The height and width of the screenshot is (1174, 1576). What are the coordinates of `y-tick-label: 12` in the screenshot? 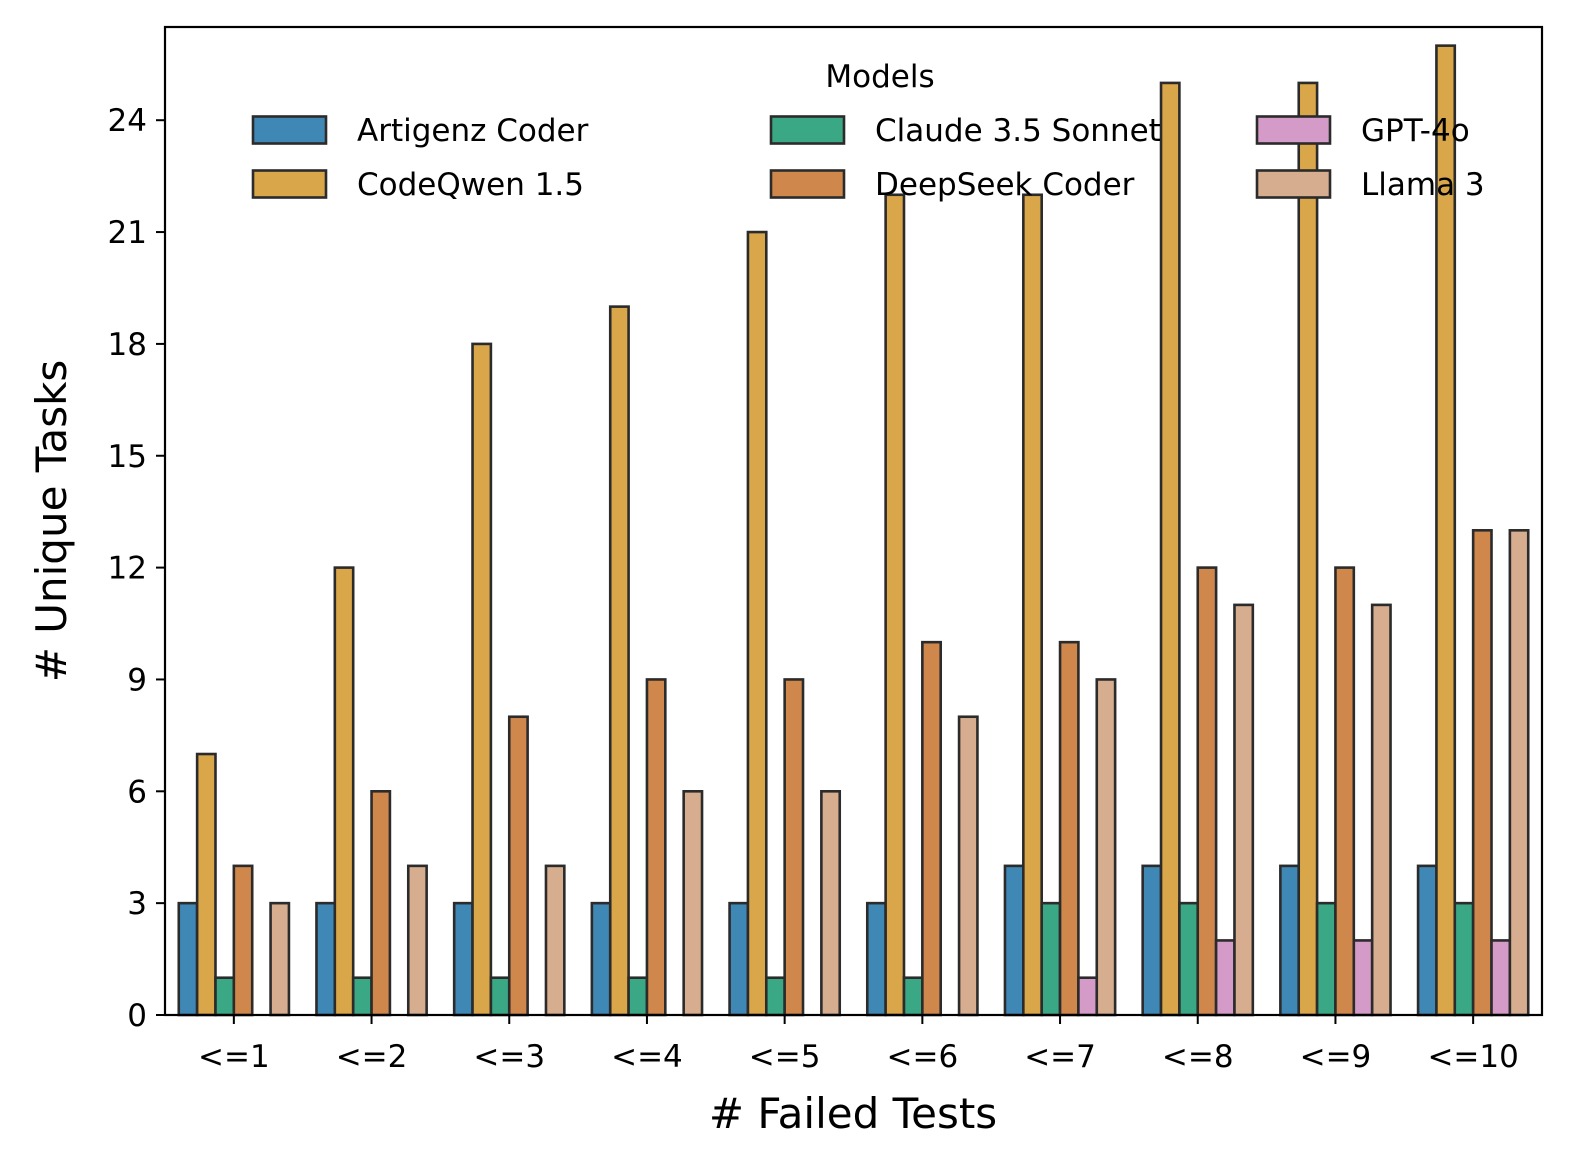 It's located at (127, 569).